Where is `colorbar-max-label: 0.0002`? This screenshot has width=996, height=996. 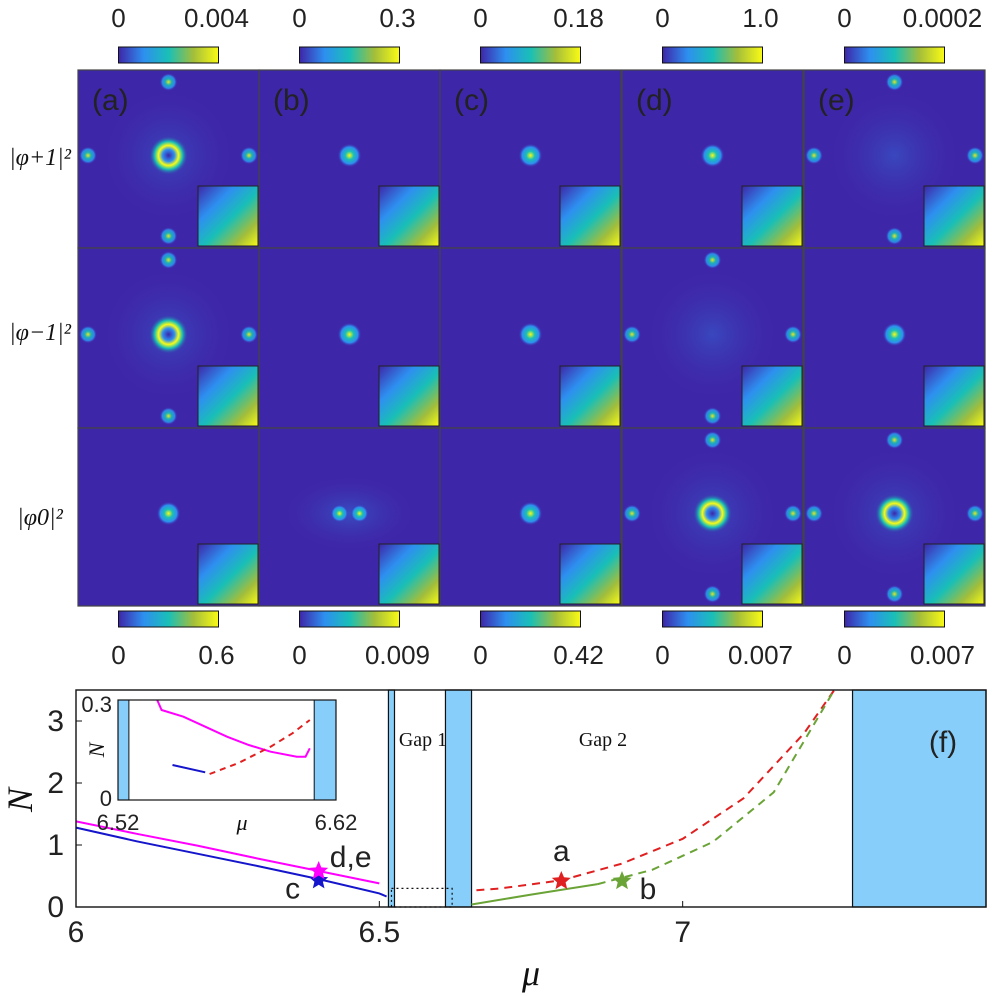 colorbar-max-label: 0.0002 is located at coordinates (943, 18).